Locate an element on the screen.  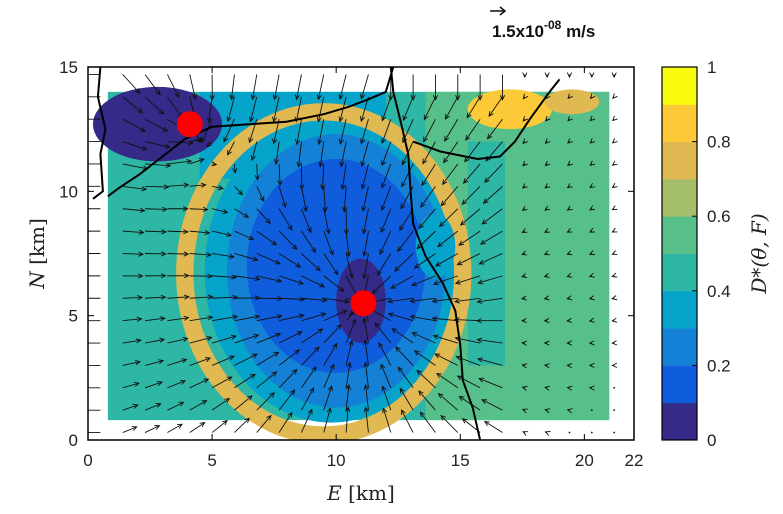
y-tick-label: 5 is located at coordinates (73, 316).